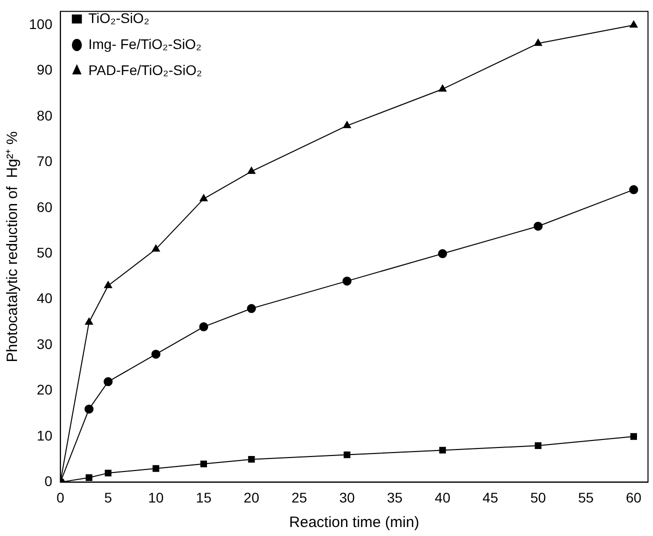 The image size is (653, 536). Describe the element at coordinates (60, 497) in the screenshot. I see `x-tick-label: 0` at that location.